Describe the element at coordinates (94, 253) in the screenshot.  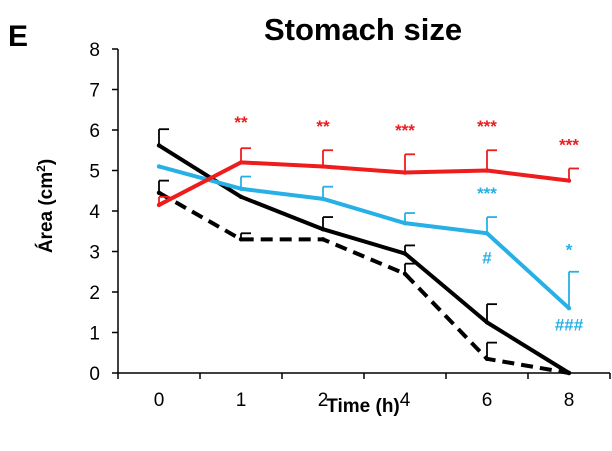
I see `y-tick-label: 3` at that location.